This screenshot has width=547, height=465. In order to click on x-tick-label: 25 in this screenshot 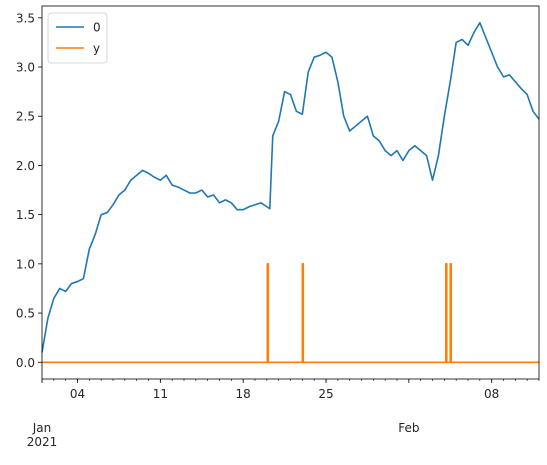, I will do `click(325, 394)`.